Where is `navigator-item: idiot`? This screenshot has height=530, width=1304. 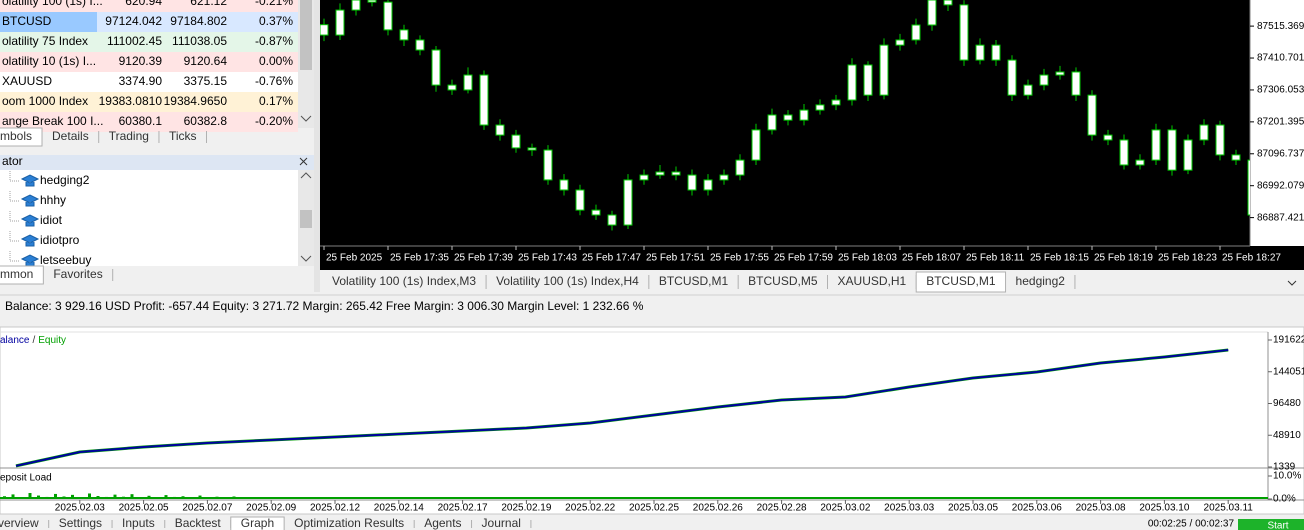
navigator-item: idiot is located at coordinates (51, 220).